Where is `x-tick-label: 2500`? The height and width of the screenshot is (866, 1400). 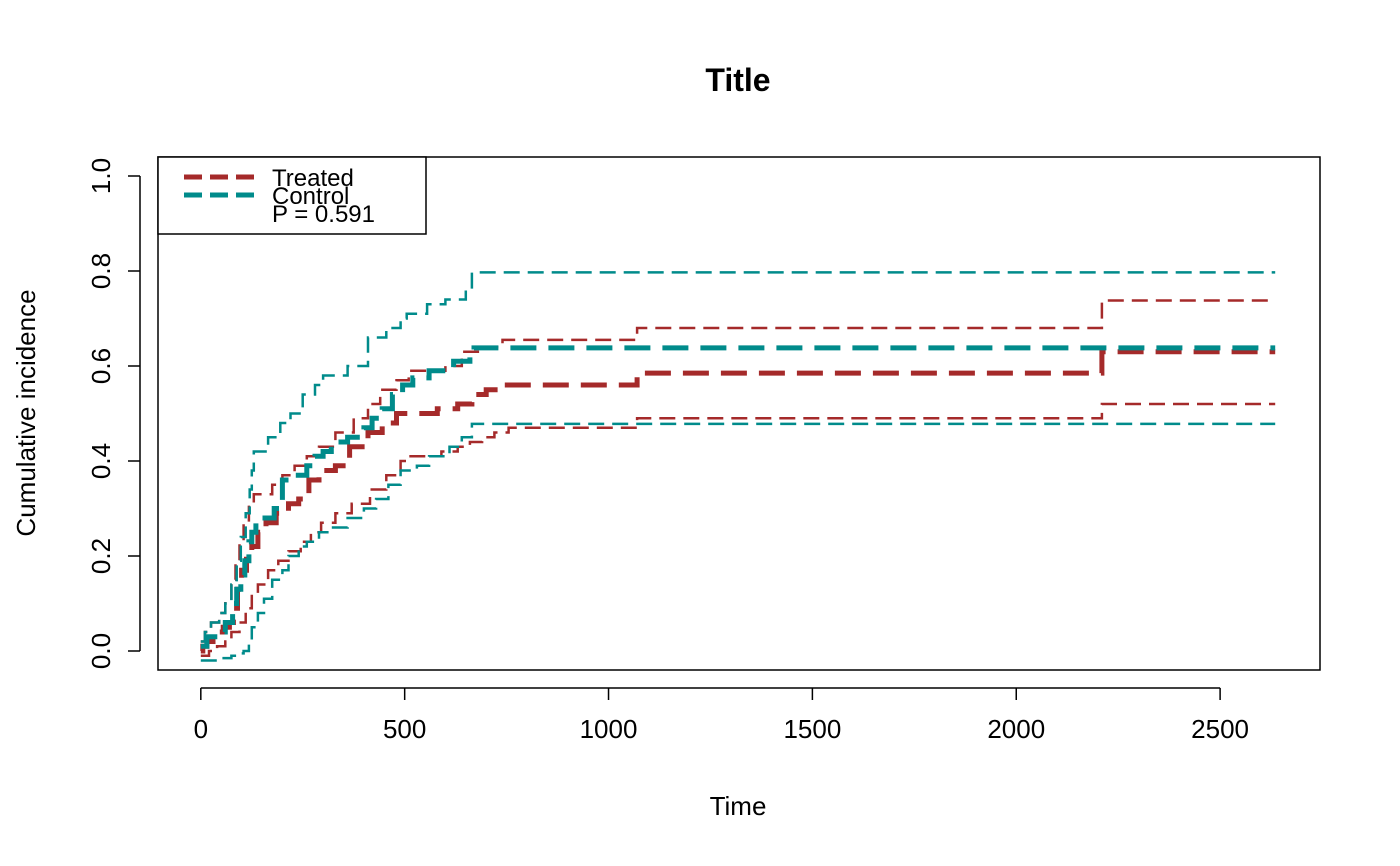
x-tick-label: 2500 is located at coordinates (1220, 729).